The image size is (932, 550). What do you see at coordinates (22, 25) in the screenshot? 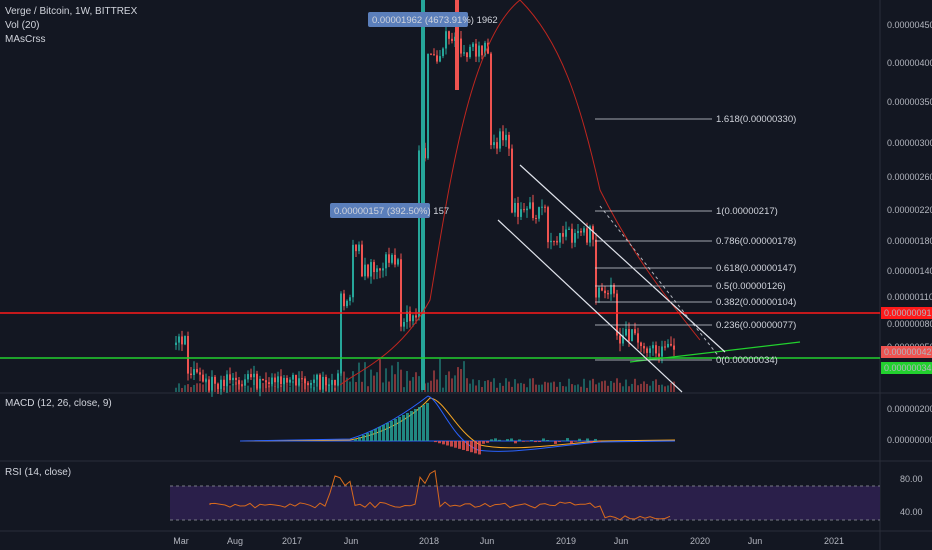
I see `volume-indicator-label: Vol (20)` at bounding box center [22, 25].